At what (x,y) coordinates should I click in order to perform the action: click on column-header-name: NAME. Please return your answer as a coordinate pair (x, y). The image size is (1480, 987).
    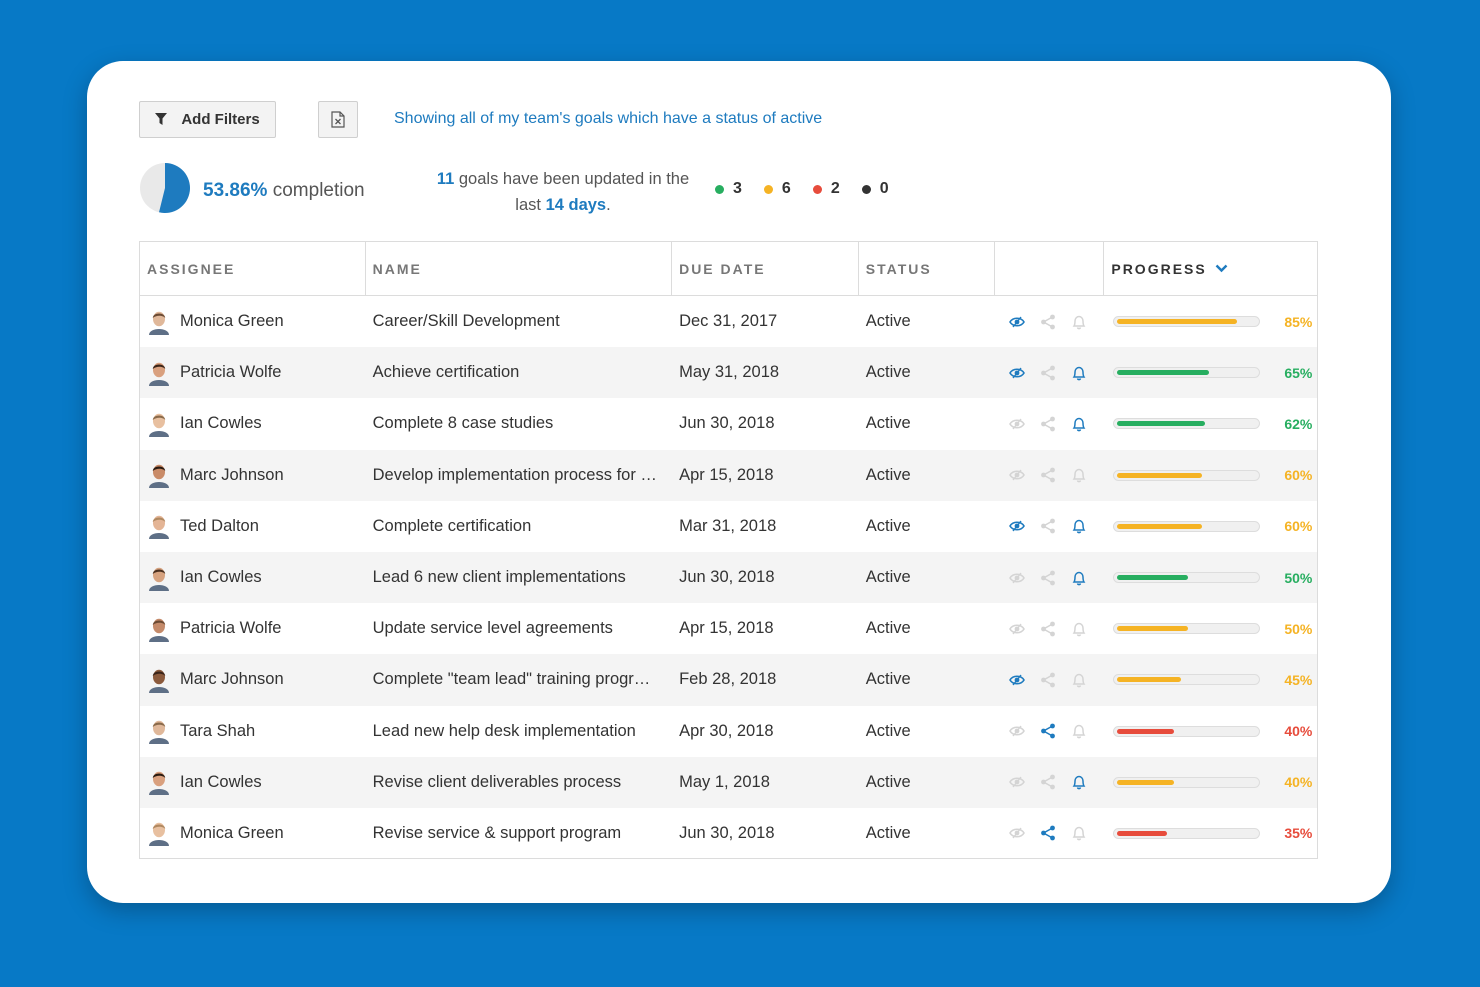
    Looking at the image, I should click on (519, 268).